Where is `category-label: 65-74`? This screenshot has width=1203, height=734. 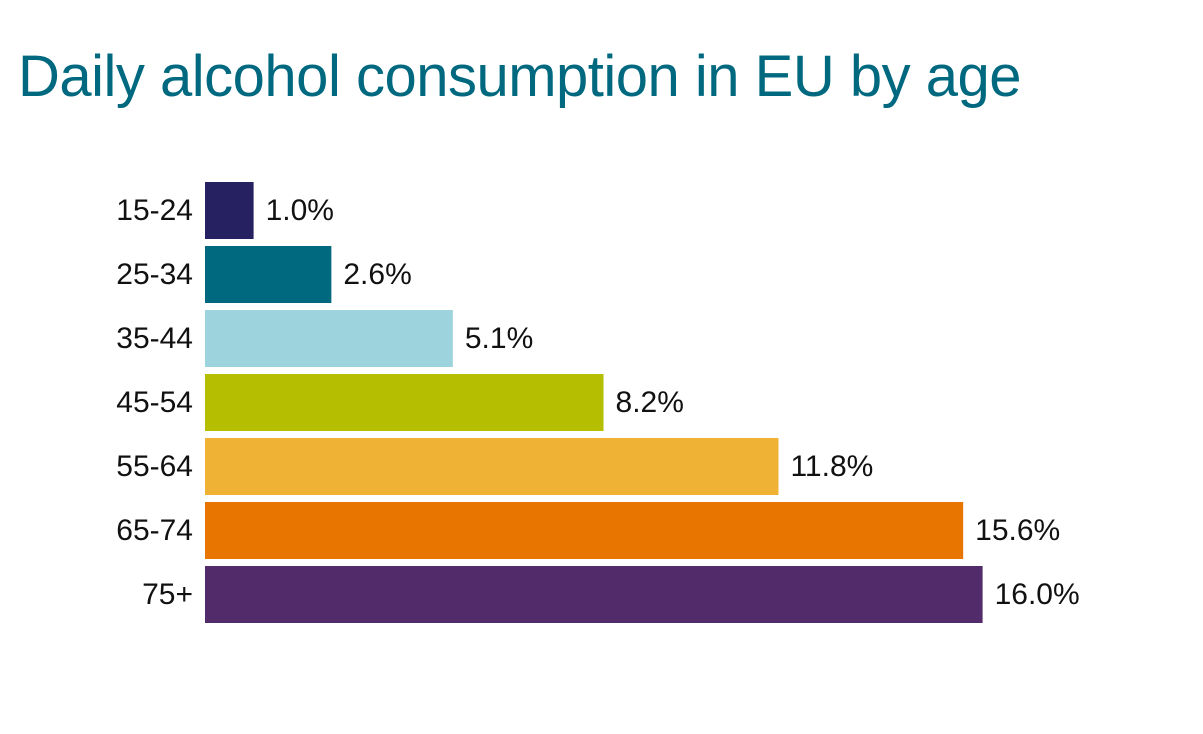
category-label: 65-74 is located at coordinates (154, 530).